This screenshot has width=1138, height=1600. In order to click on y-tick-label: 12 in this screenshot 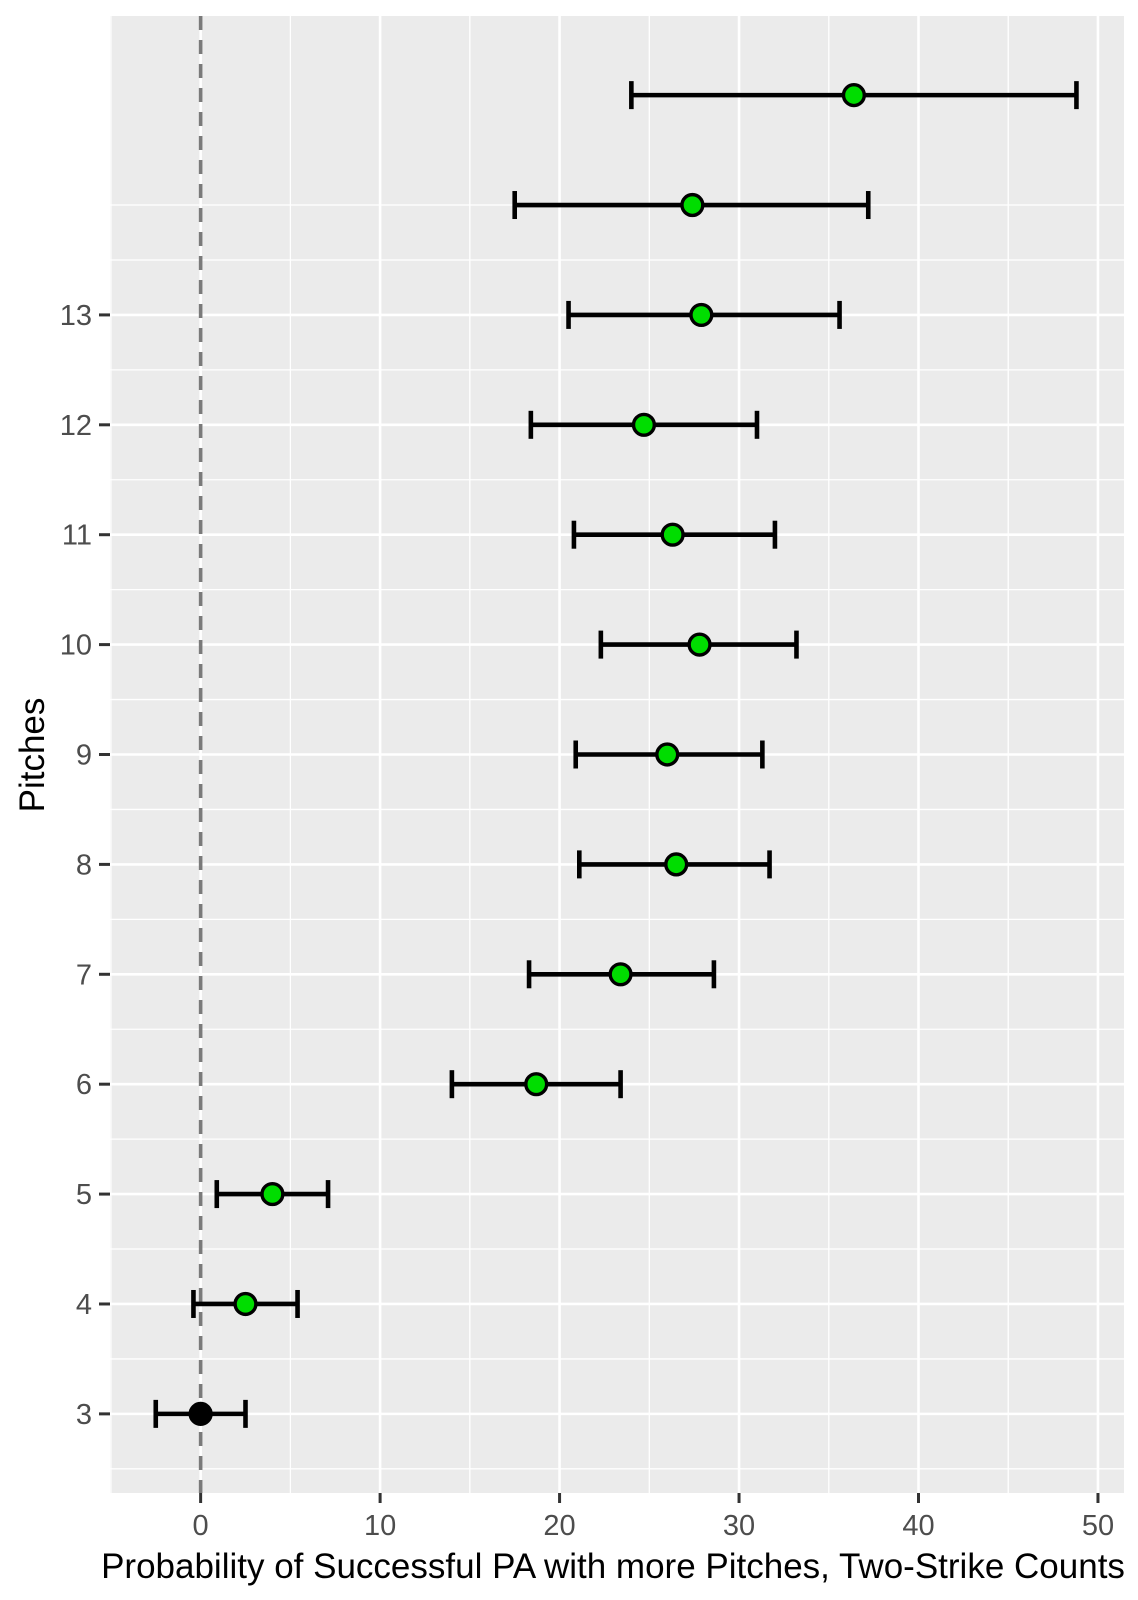, I will do `click(76, 426)`.